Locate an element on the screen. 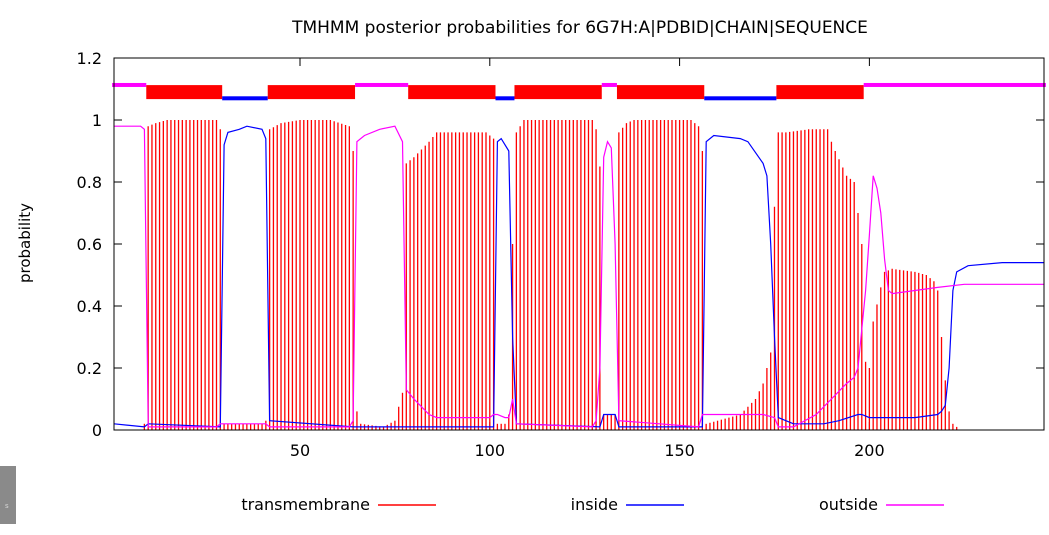 This screenshot has height=535, width=1049. y-axis-label: probability is located at coordinates (25, 243).